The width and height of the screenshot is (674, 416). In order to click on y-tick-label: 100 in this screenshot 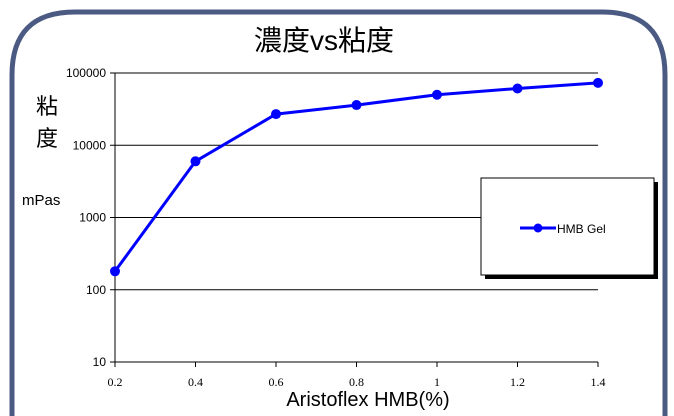, I will do `click(96, 290)`.